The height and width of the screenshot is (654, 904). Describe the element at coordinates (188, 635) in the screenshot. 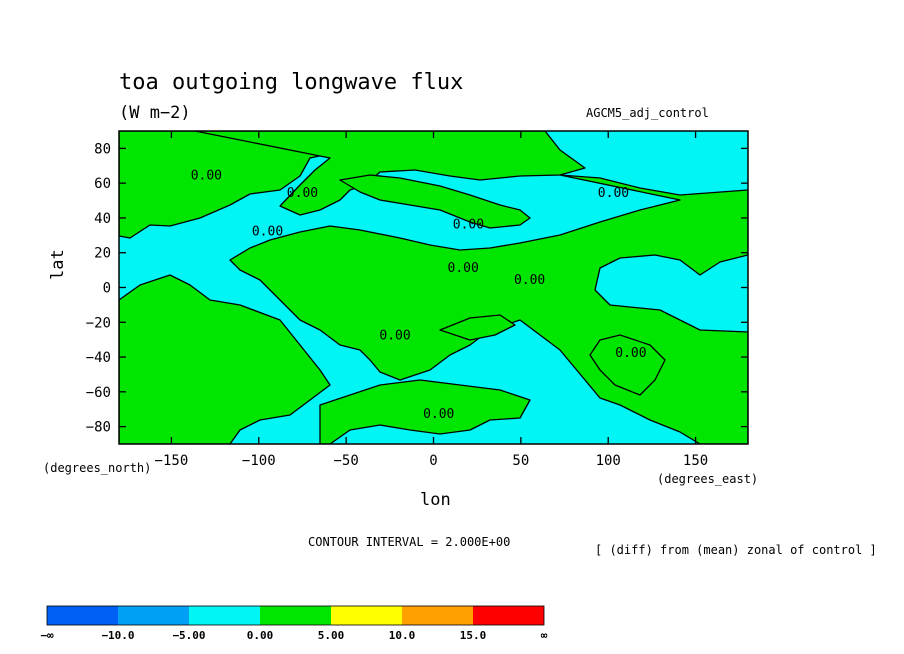

I see `legend-label: −5.00` at that location.